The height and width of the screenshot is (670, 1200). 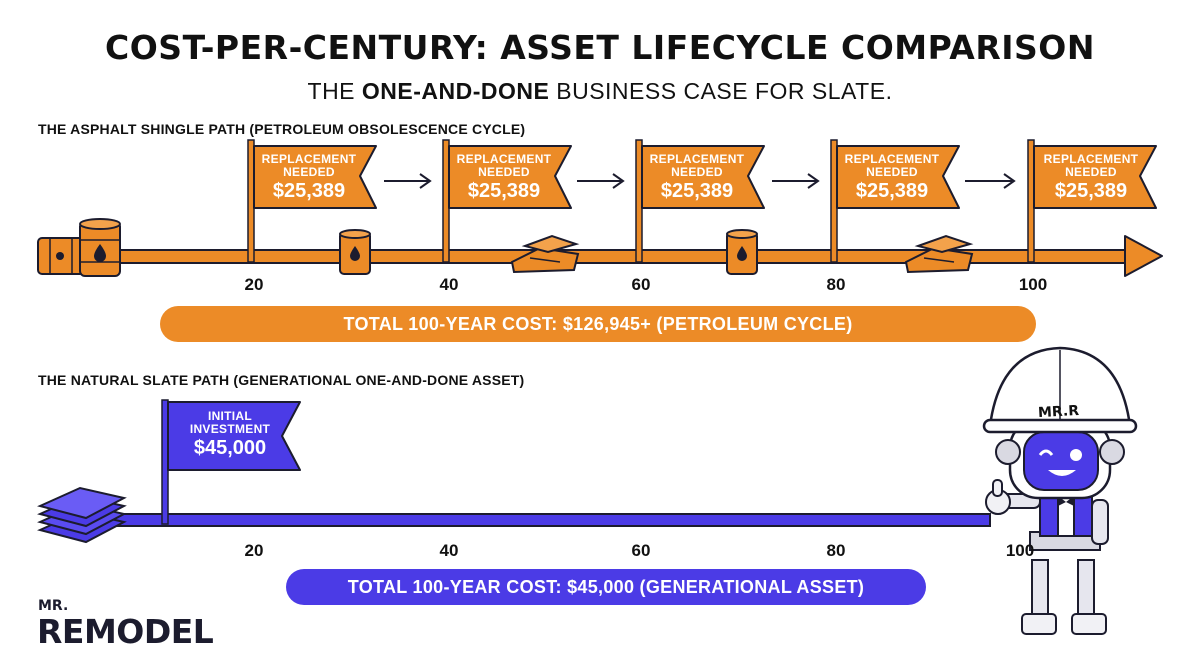 I want to click on subtitle-bold: ONE-AND-DONE, so click(x=455, y=91).